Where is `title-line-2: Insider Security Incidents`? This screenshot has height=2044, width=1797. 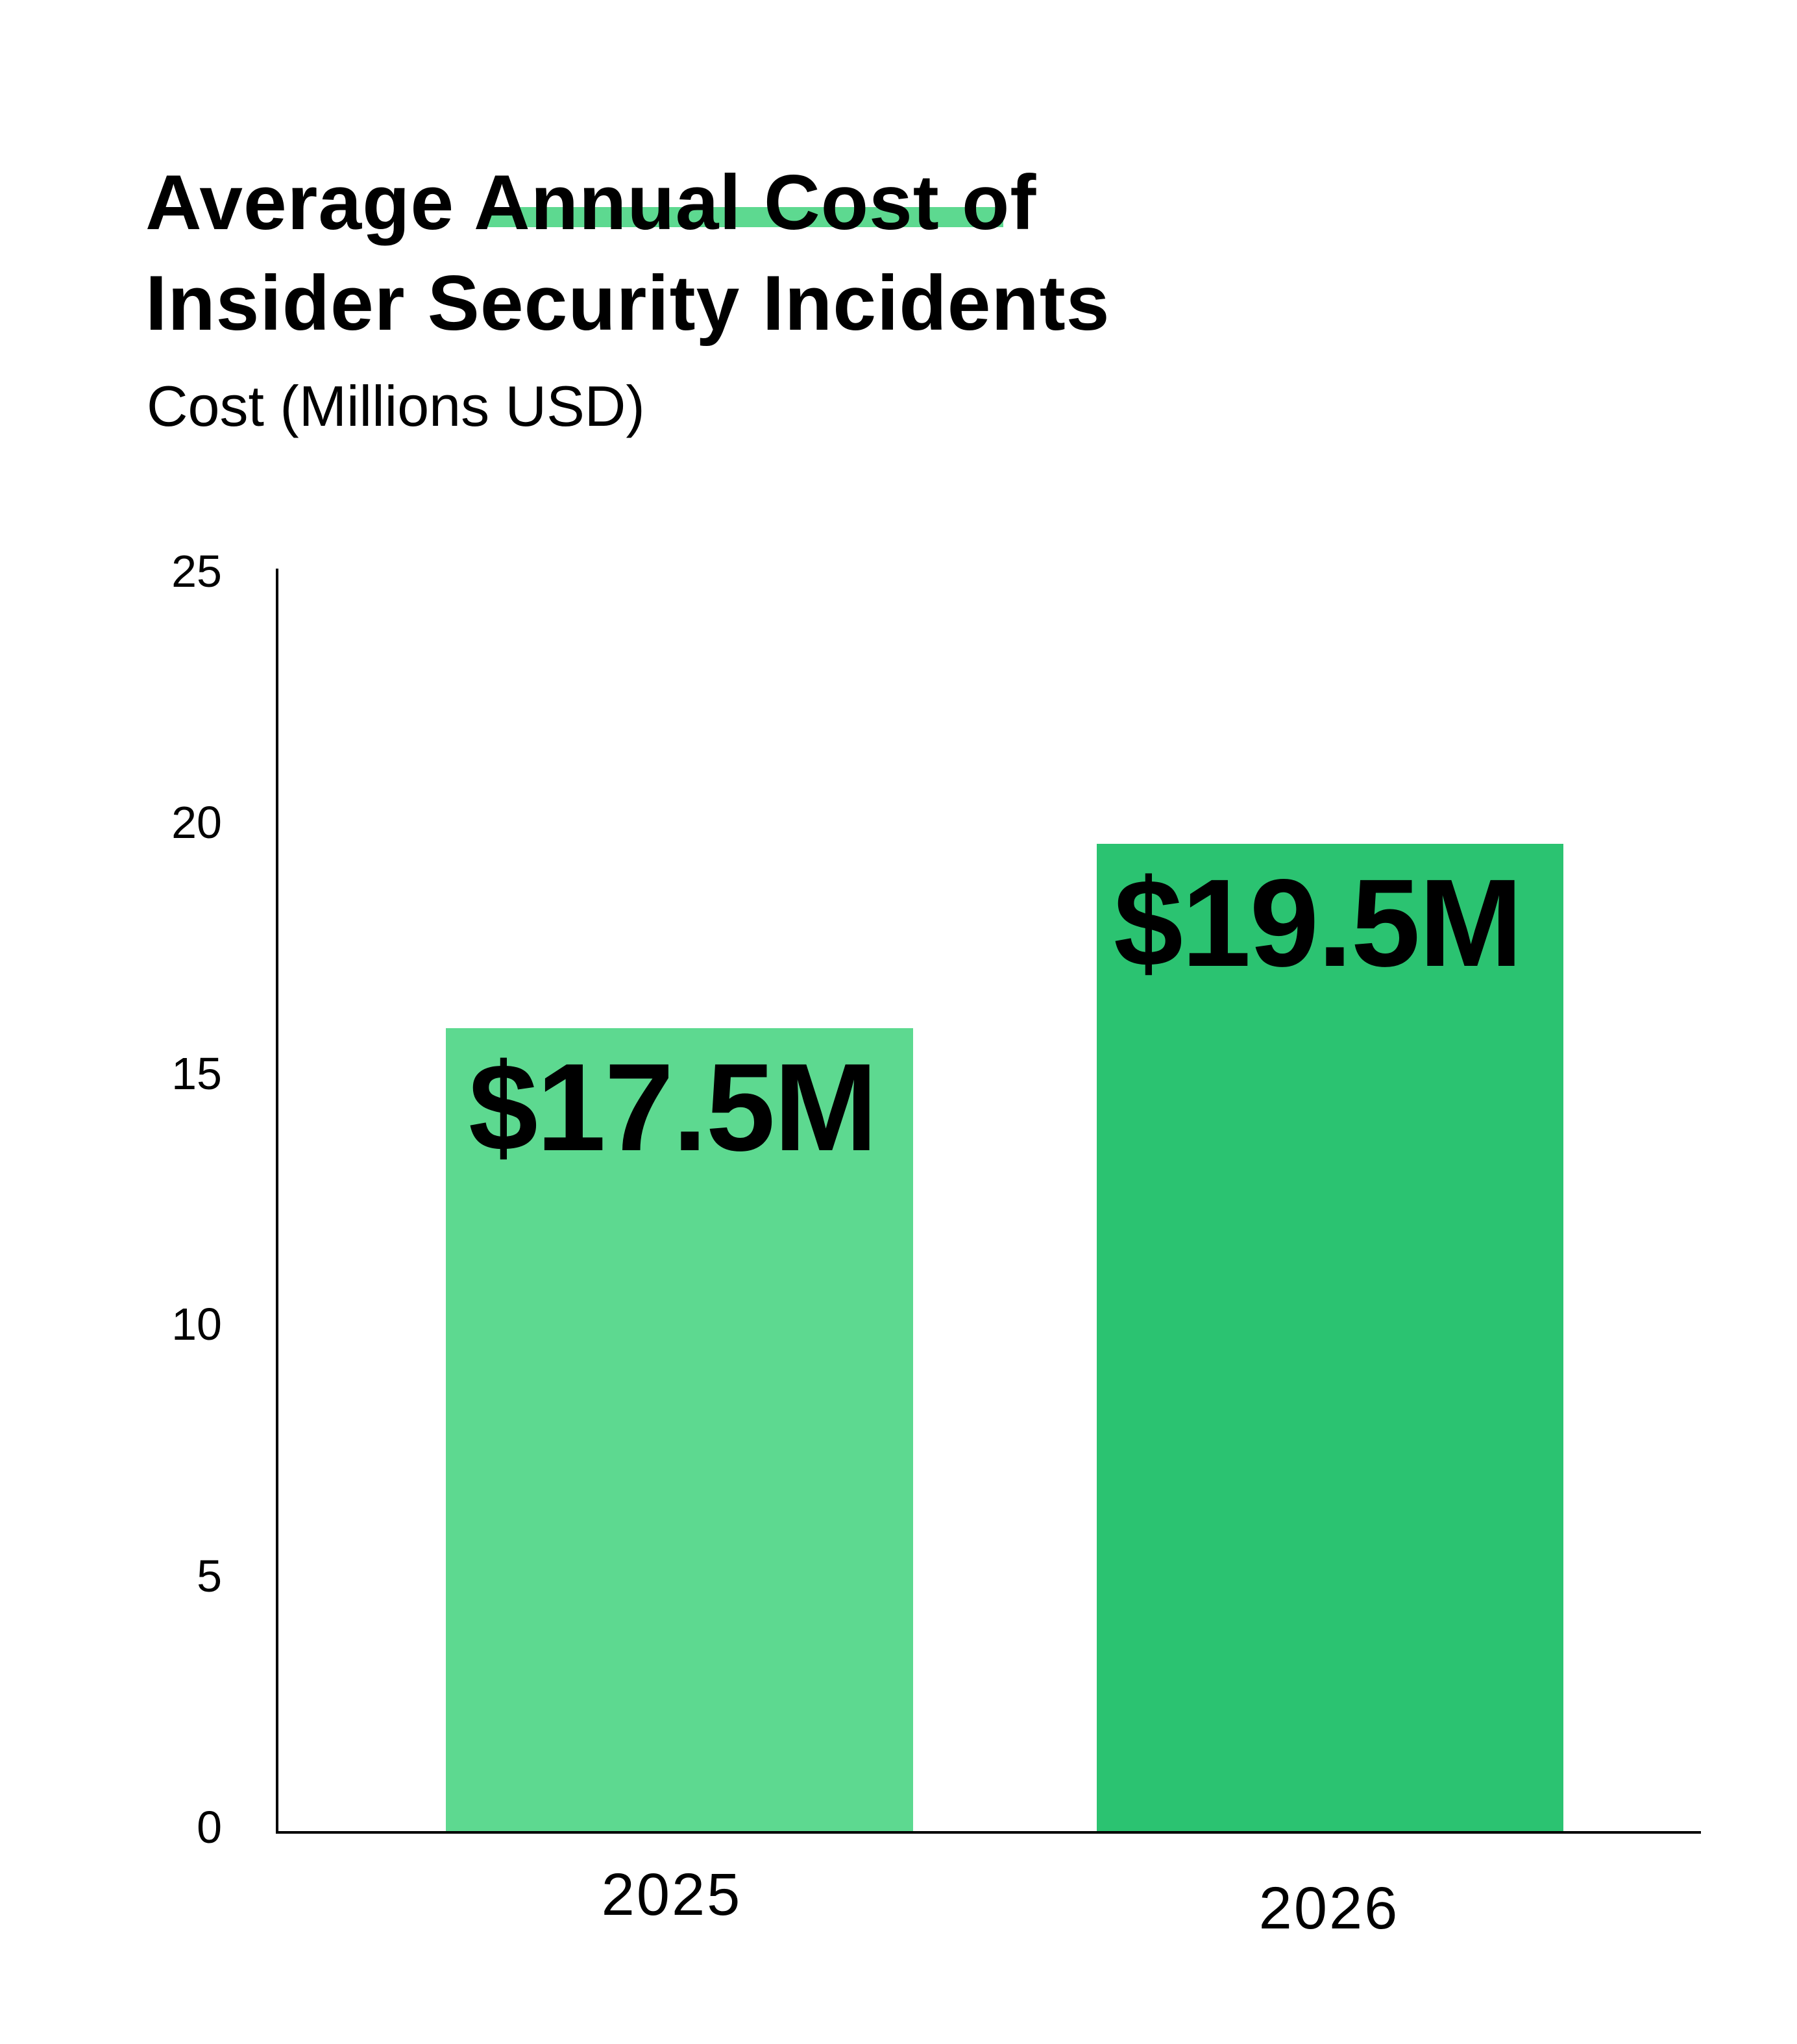 title-line-2: Insider Security Incidents is located at coordinates (628, 303).